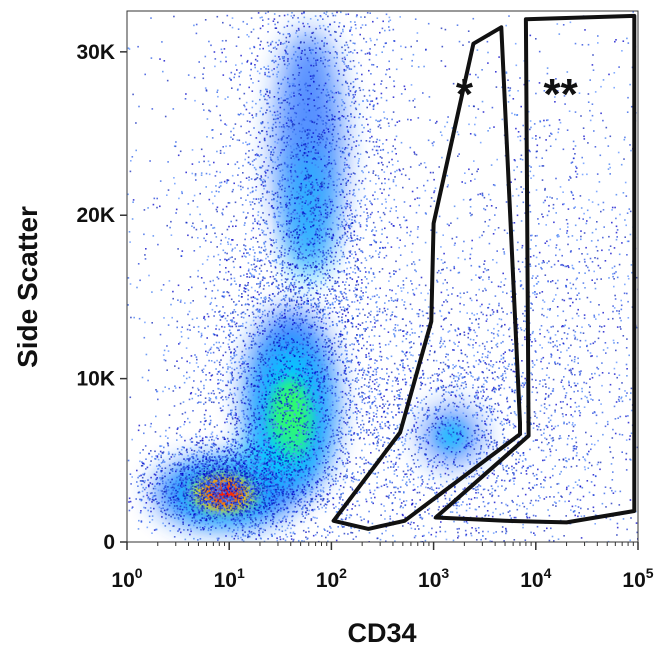  I want to click on x-tick-label: 10³, so click(433, 578).